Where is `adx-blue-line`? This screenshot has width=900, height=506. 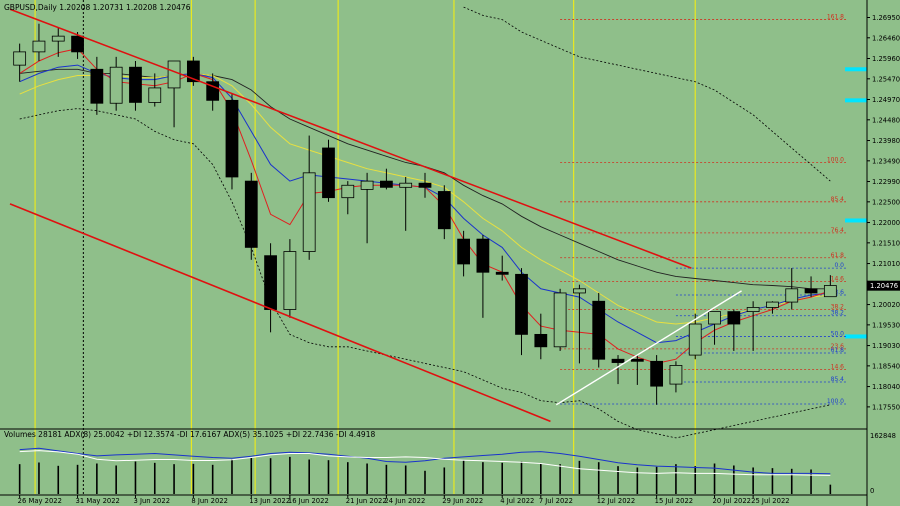
adx-blue-line is located at coordinates (425, 461).